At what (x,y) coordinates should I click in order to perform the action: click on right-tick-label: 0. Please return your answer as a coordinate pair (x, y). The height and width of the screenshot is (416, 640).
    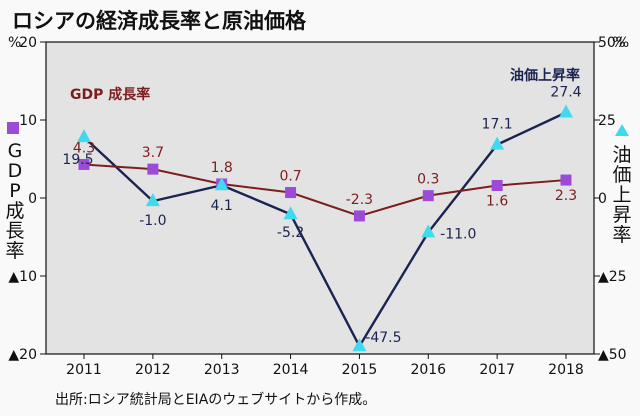
    Looking at the image, I should click on (602, 199).